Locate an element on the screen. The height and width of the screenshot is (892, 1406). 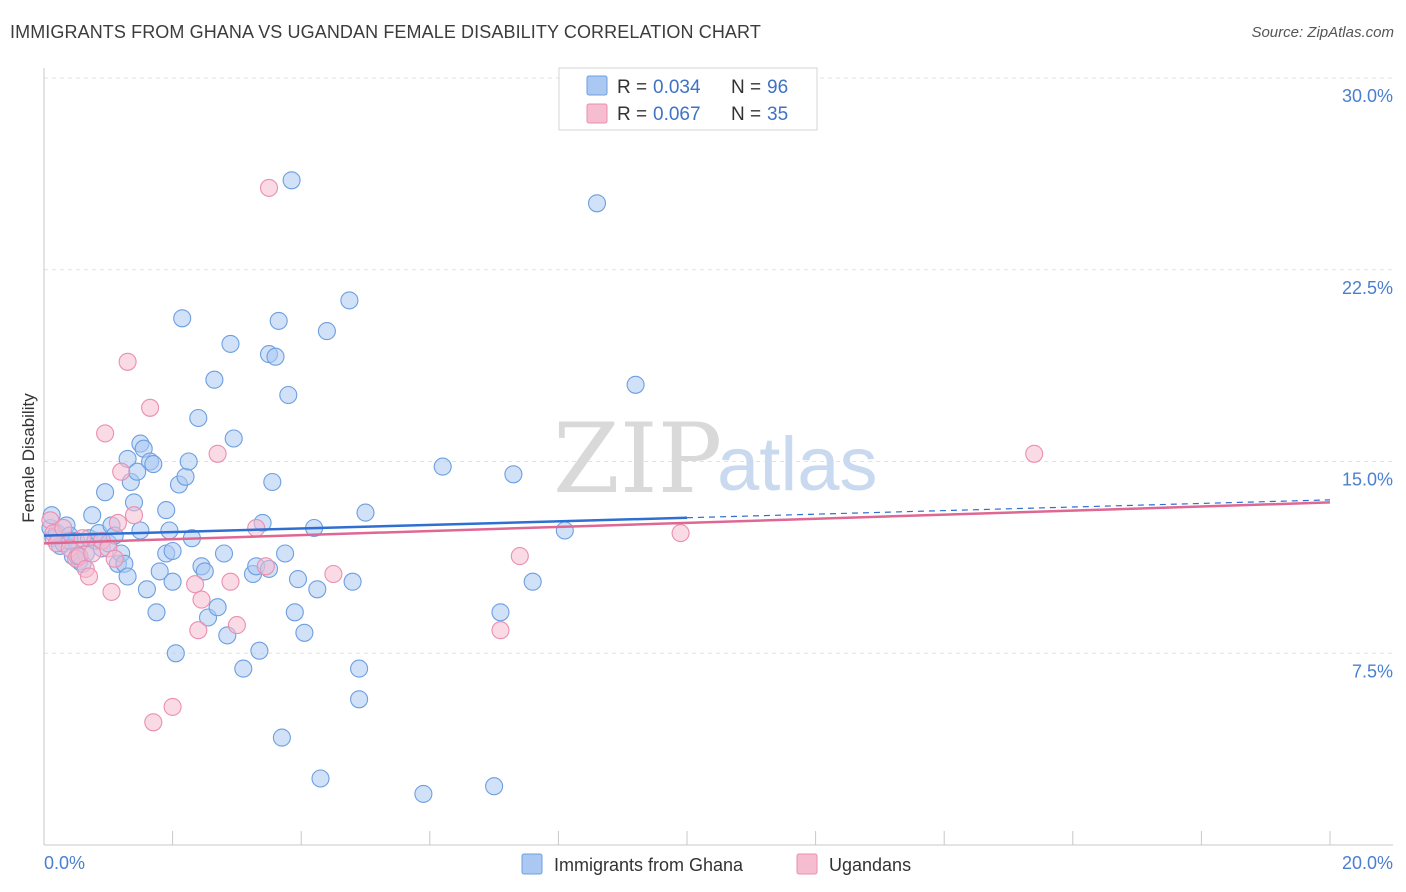
legend-bottom: Immigrants from Ghana Ugandans is located at coordinates (716, 864).